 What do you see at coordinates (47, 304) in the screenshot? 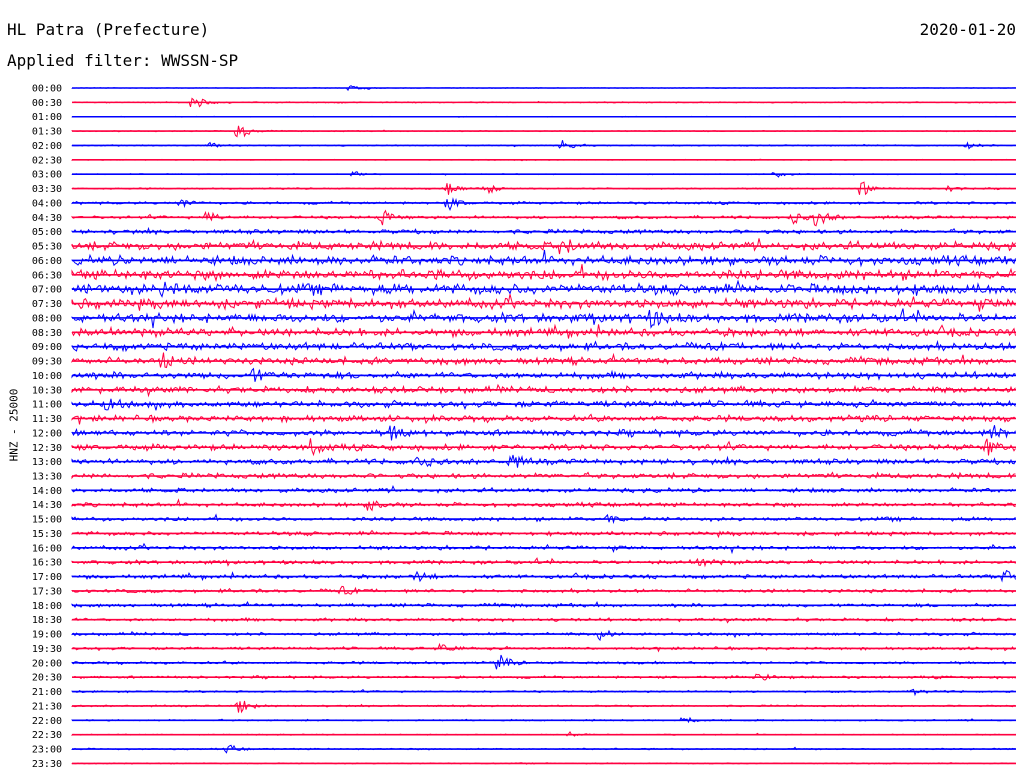
I see `row-time-label: 07:30` at bounding box center [47, 304].